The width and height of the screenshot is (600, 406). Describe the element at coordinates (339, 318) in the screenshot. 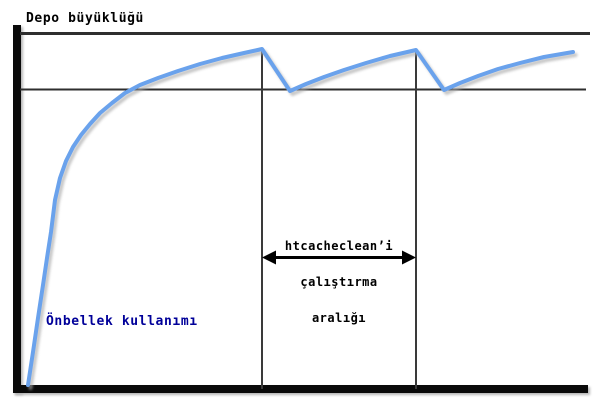

I see `interval-annotation-line-3: aralığı` at that location.